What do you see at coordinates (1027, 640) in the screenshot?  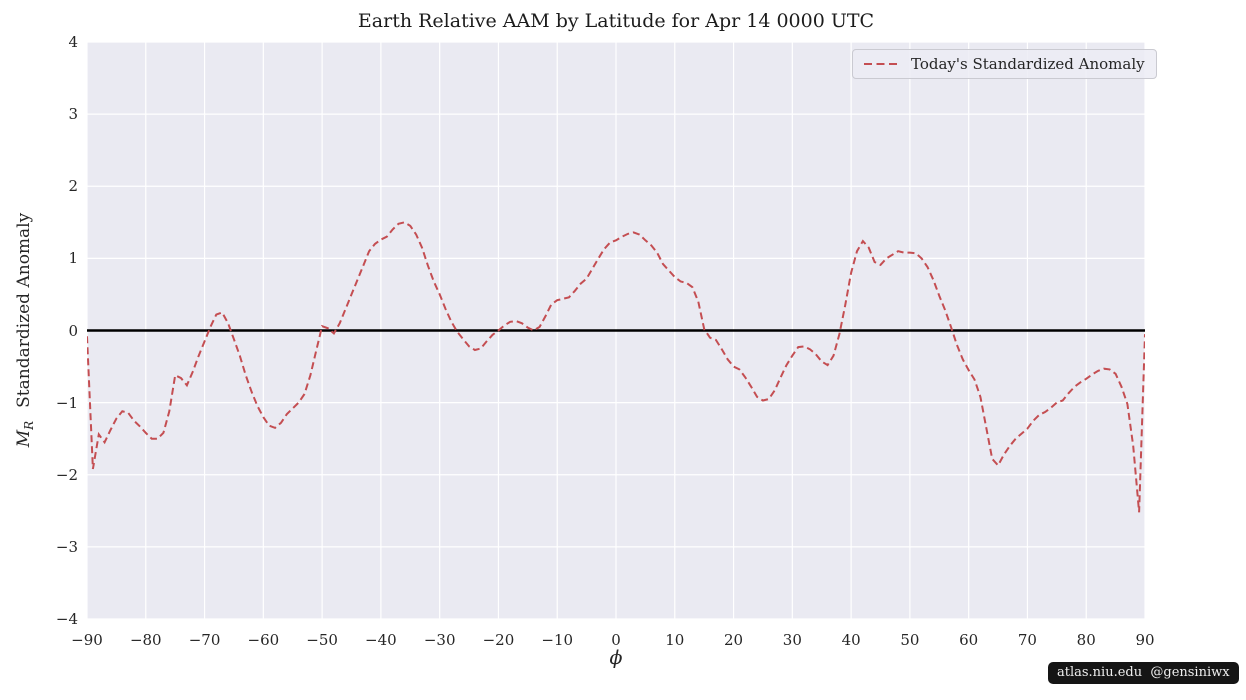 I see `x-tick-label: 70` at bounding box center [1027, 640].